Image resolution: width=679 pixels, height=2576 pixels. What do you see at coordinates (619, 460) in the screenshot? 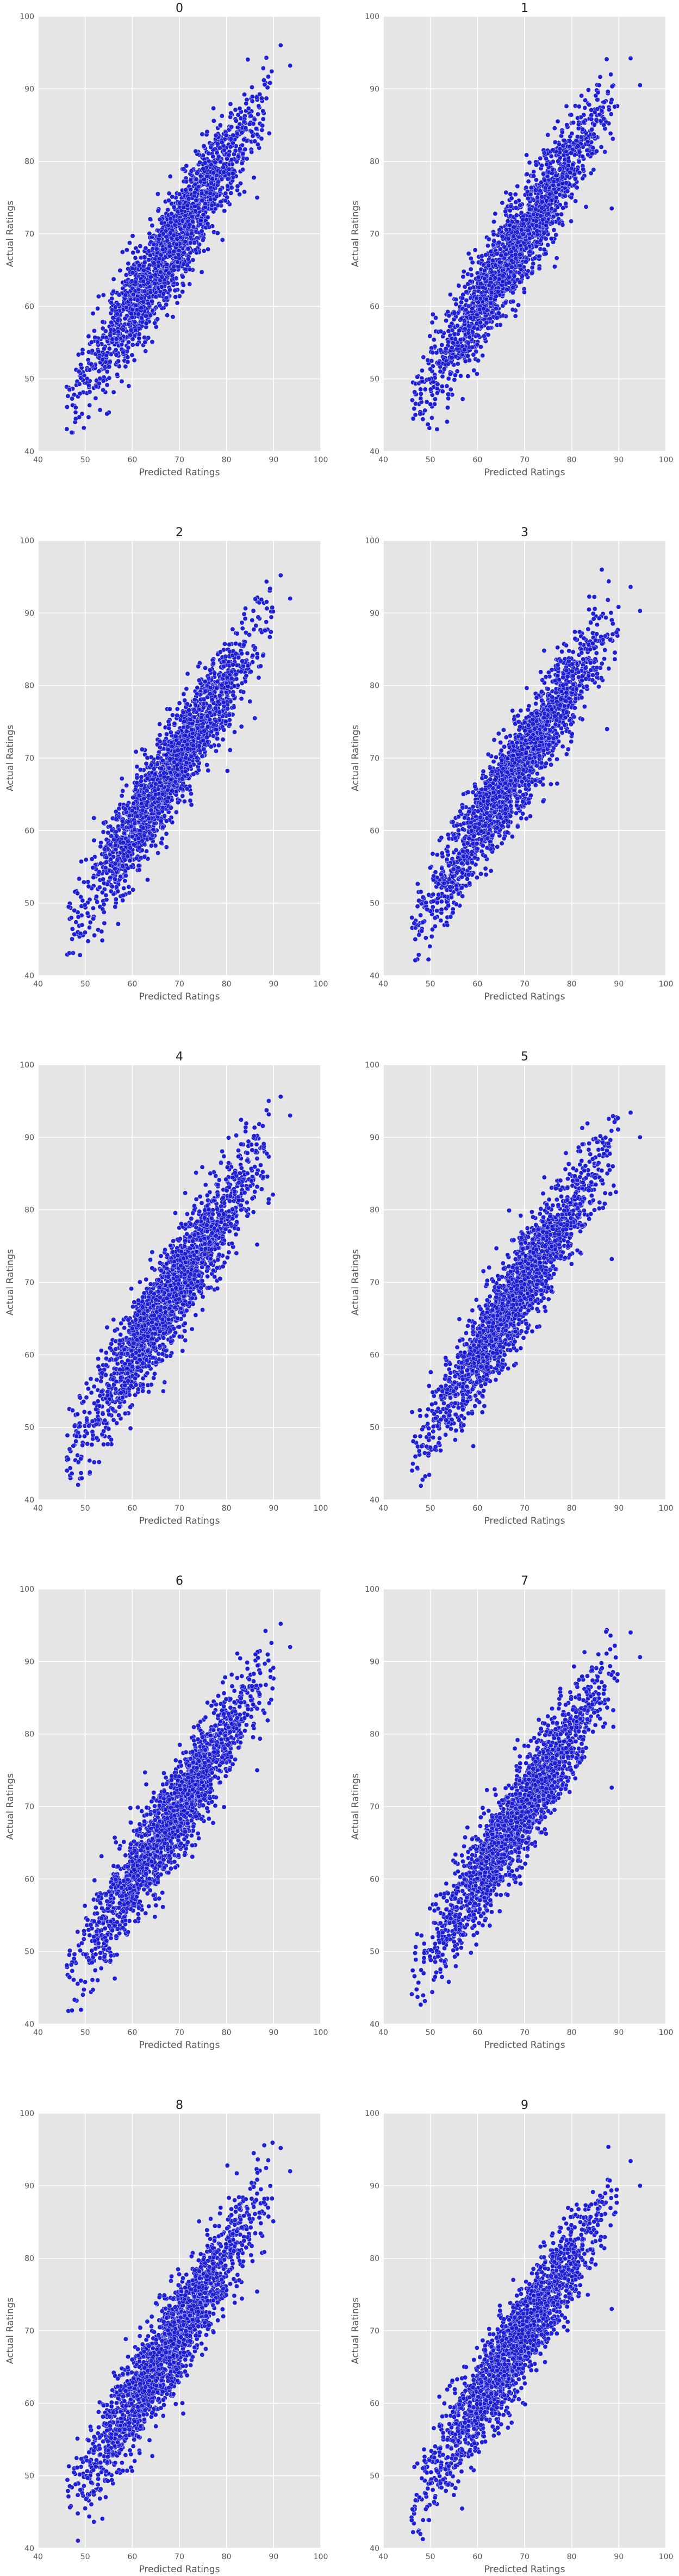
I see `x-tick-label: 90` at bounding box center [619, 460].